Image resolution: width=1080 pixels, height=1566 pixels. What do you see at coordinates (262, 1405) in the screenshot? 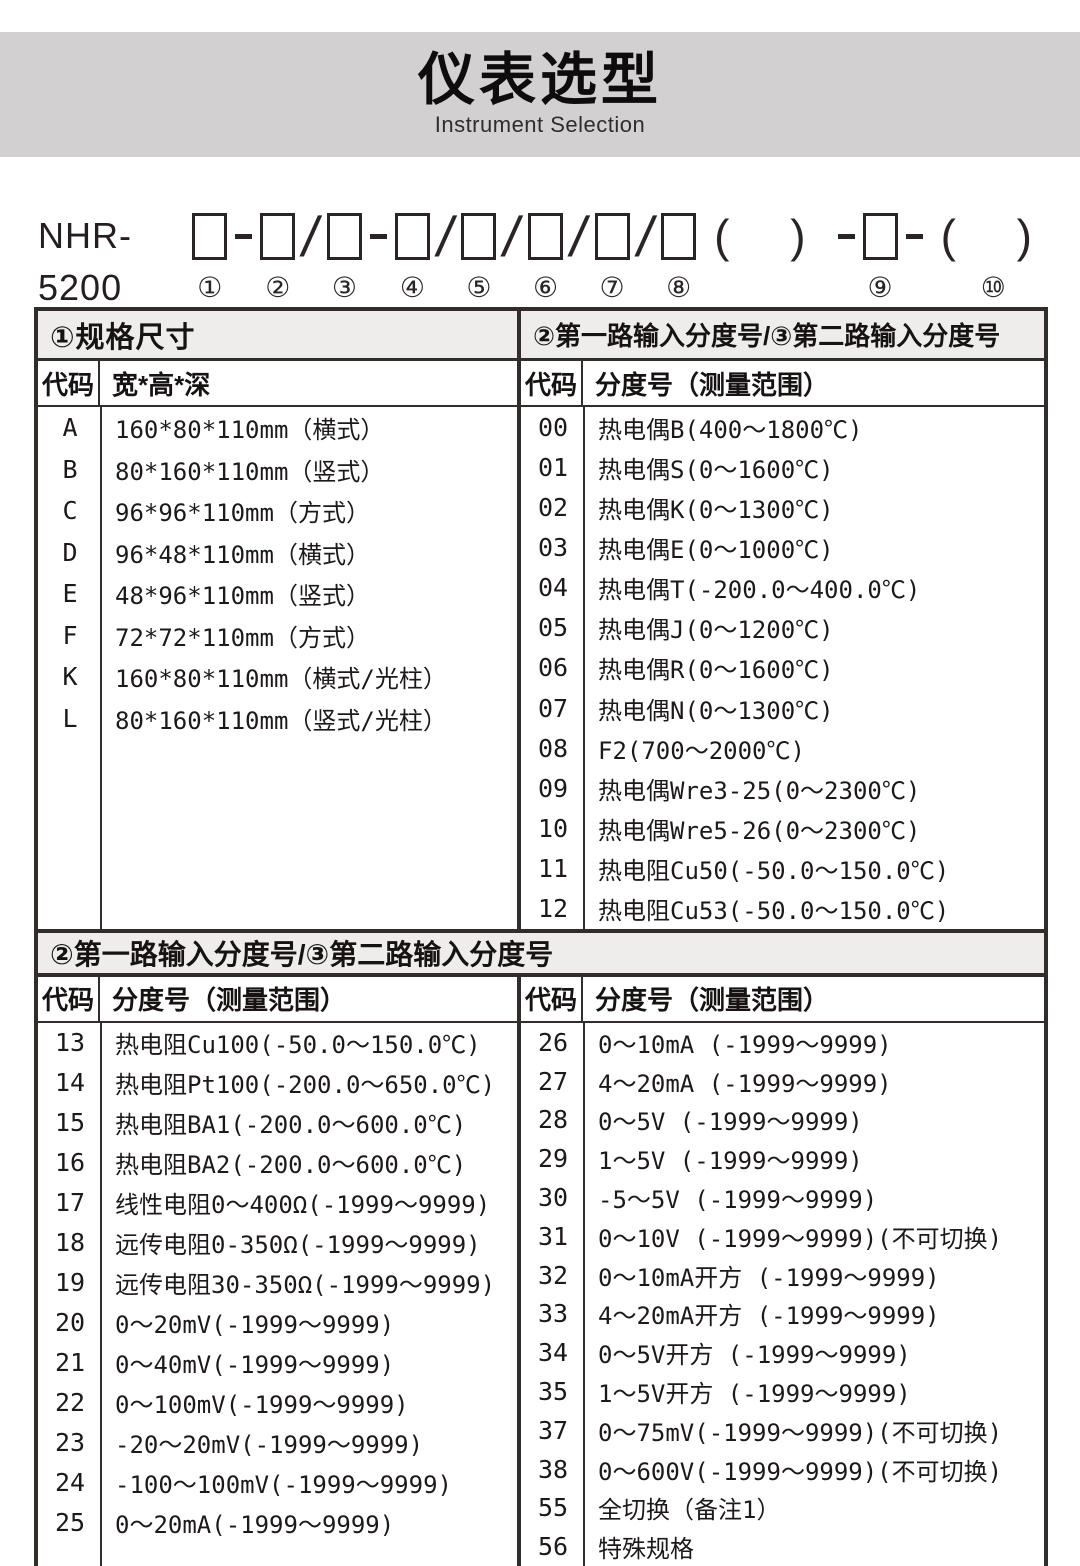
I see `desc-cell: 0～100mV(-1999～9999)` at bounding box center [262, 1405].